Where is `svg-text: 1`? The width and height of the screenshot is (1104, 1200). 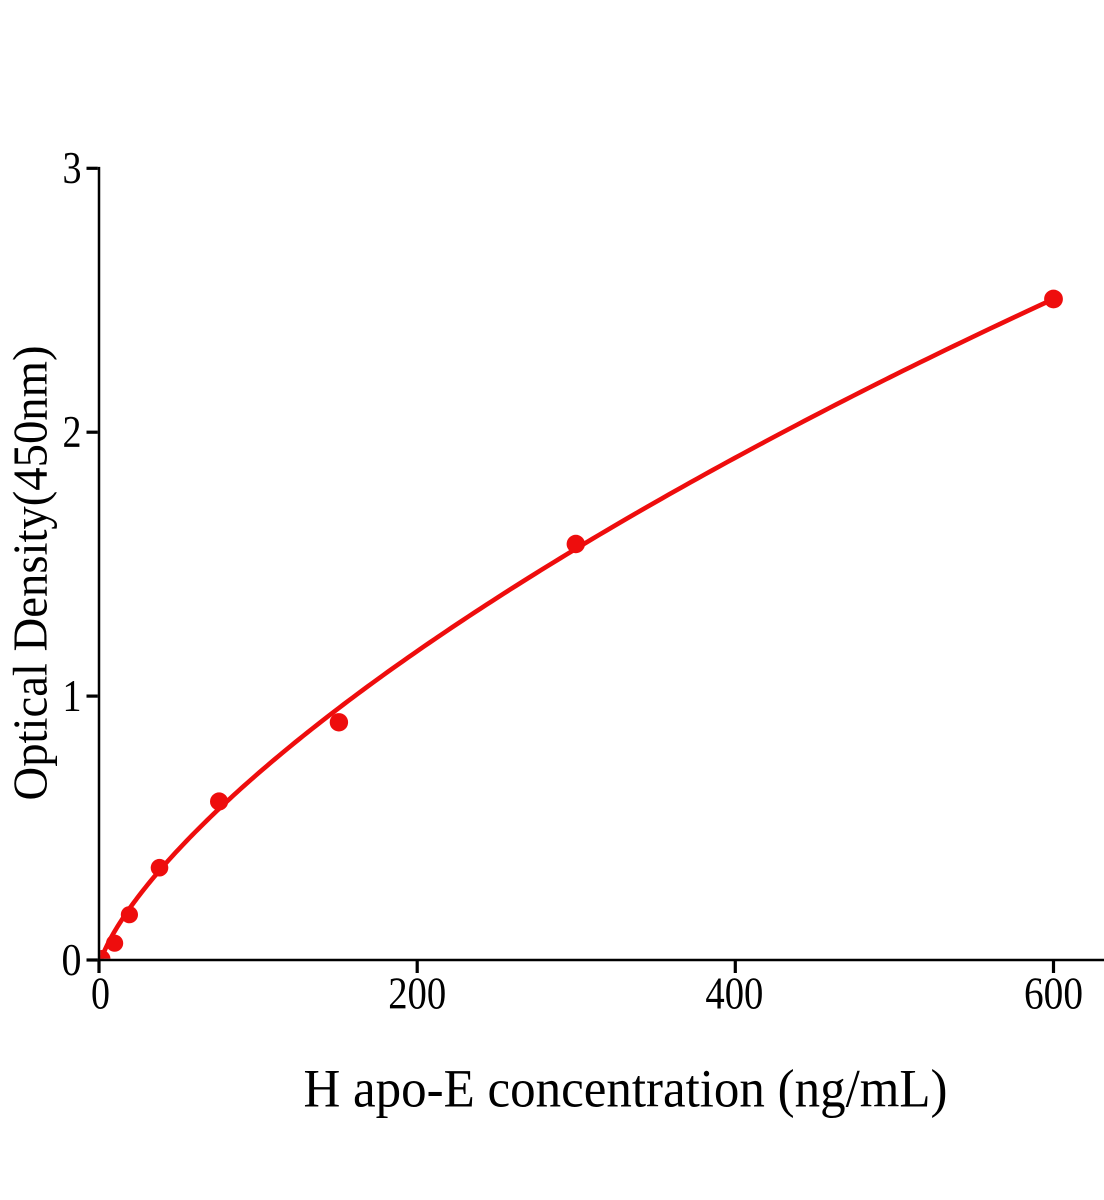 svg-text: 1 is located at coordinates (72, 696).